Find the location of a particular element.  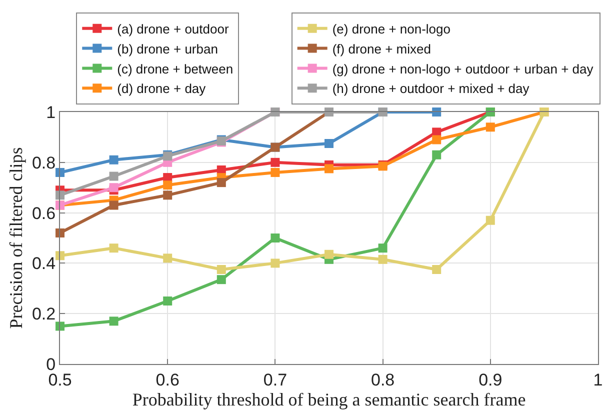

y-tick-label: 0.8 is located at coordinates (44, 162).